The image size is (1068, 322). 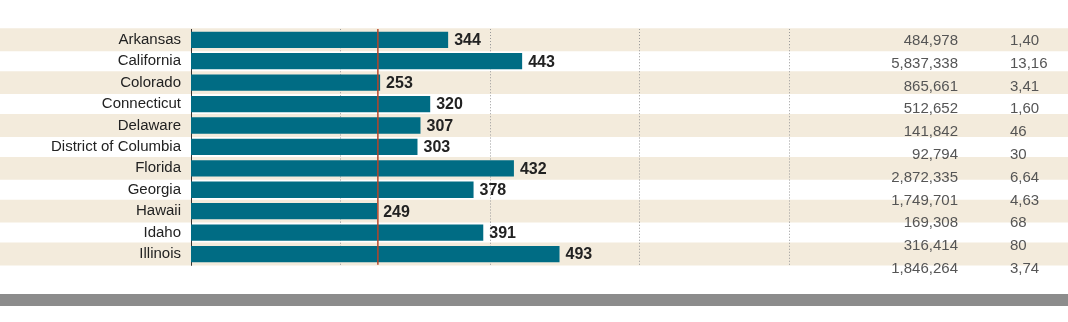 I want to click on text: 3,41, so click(x=1025, y=85).